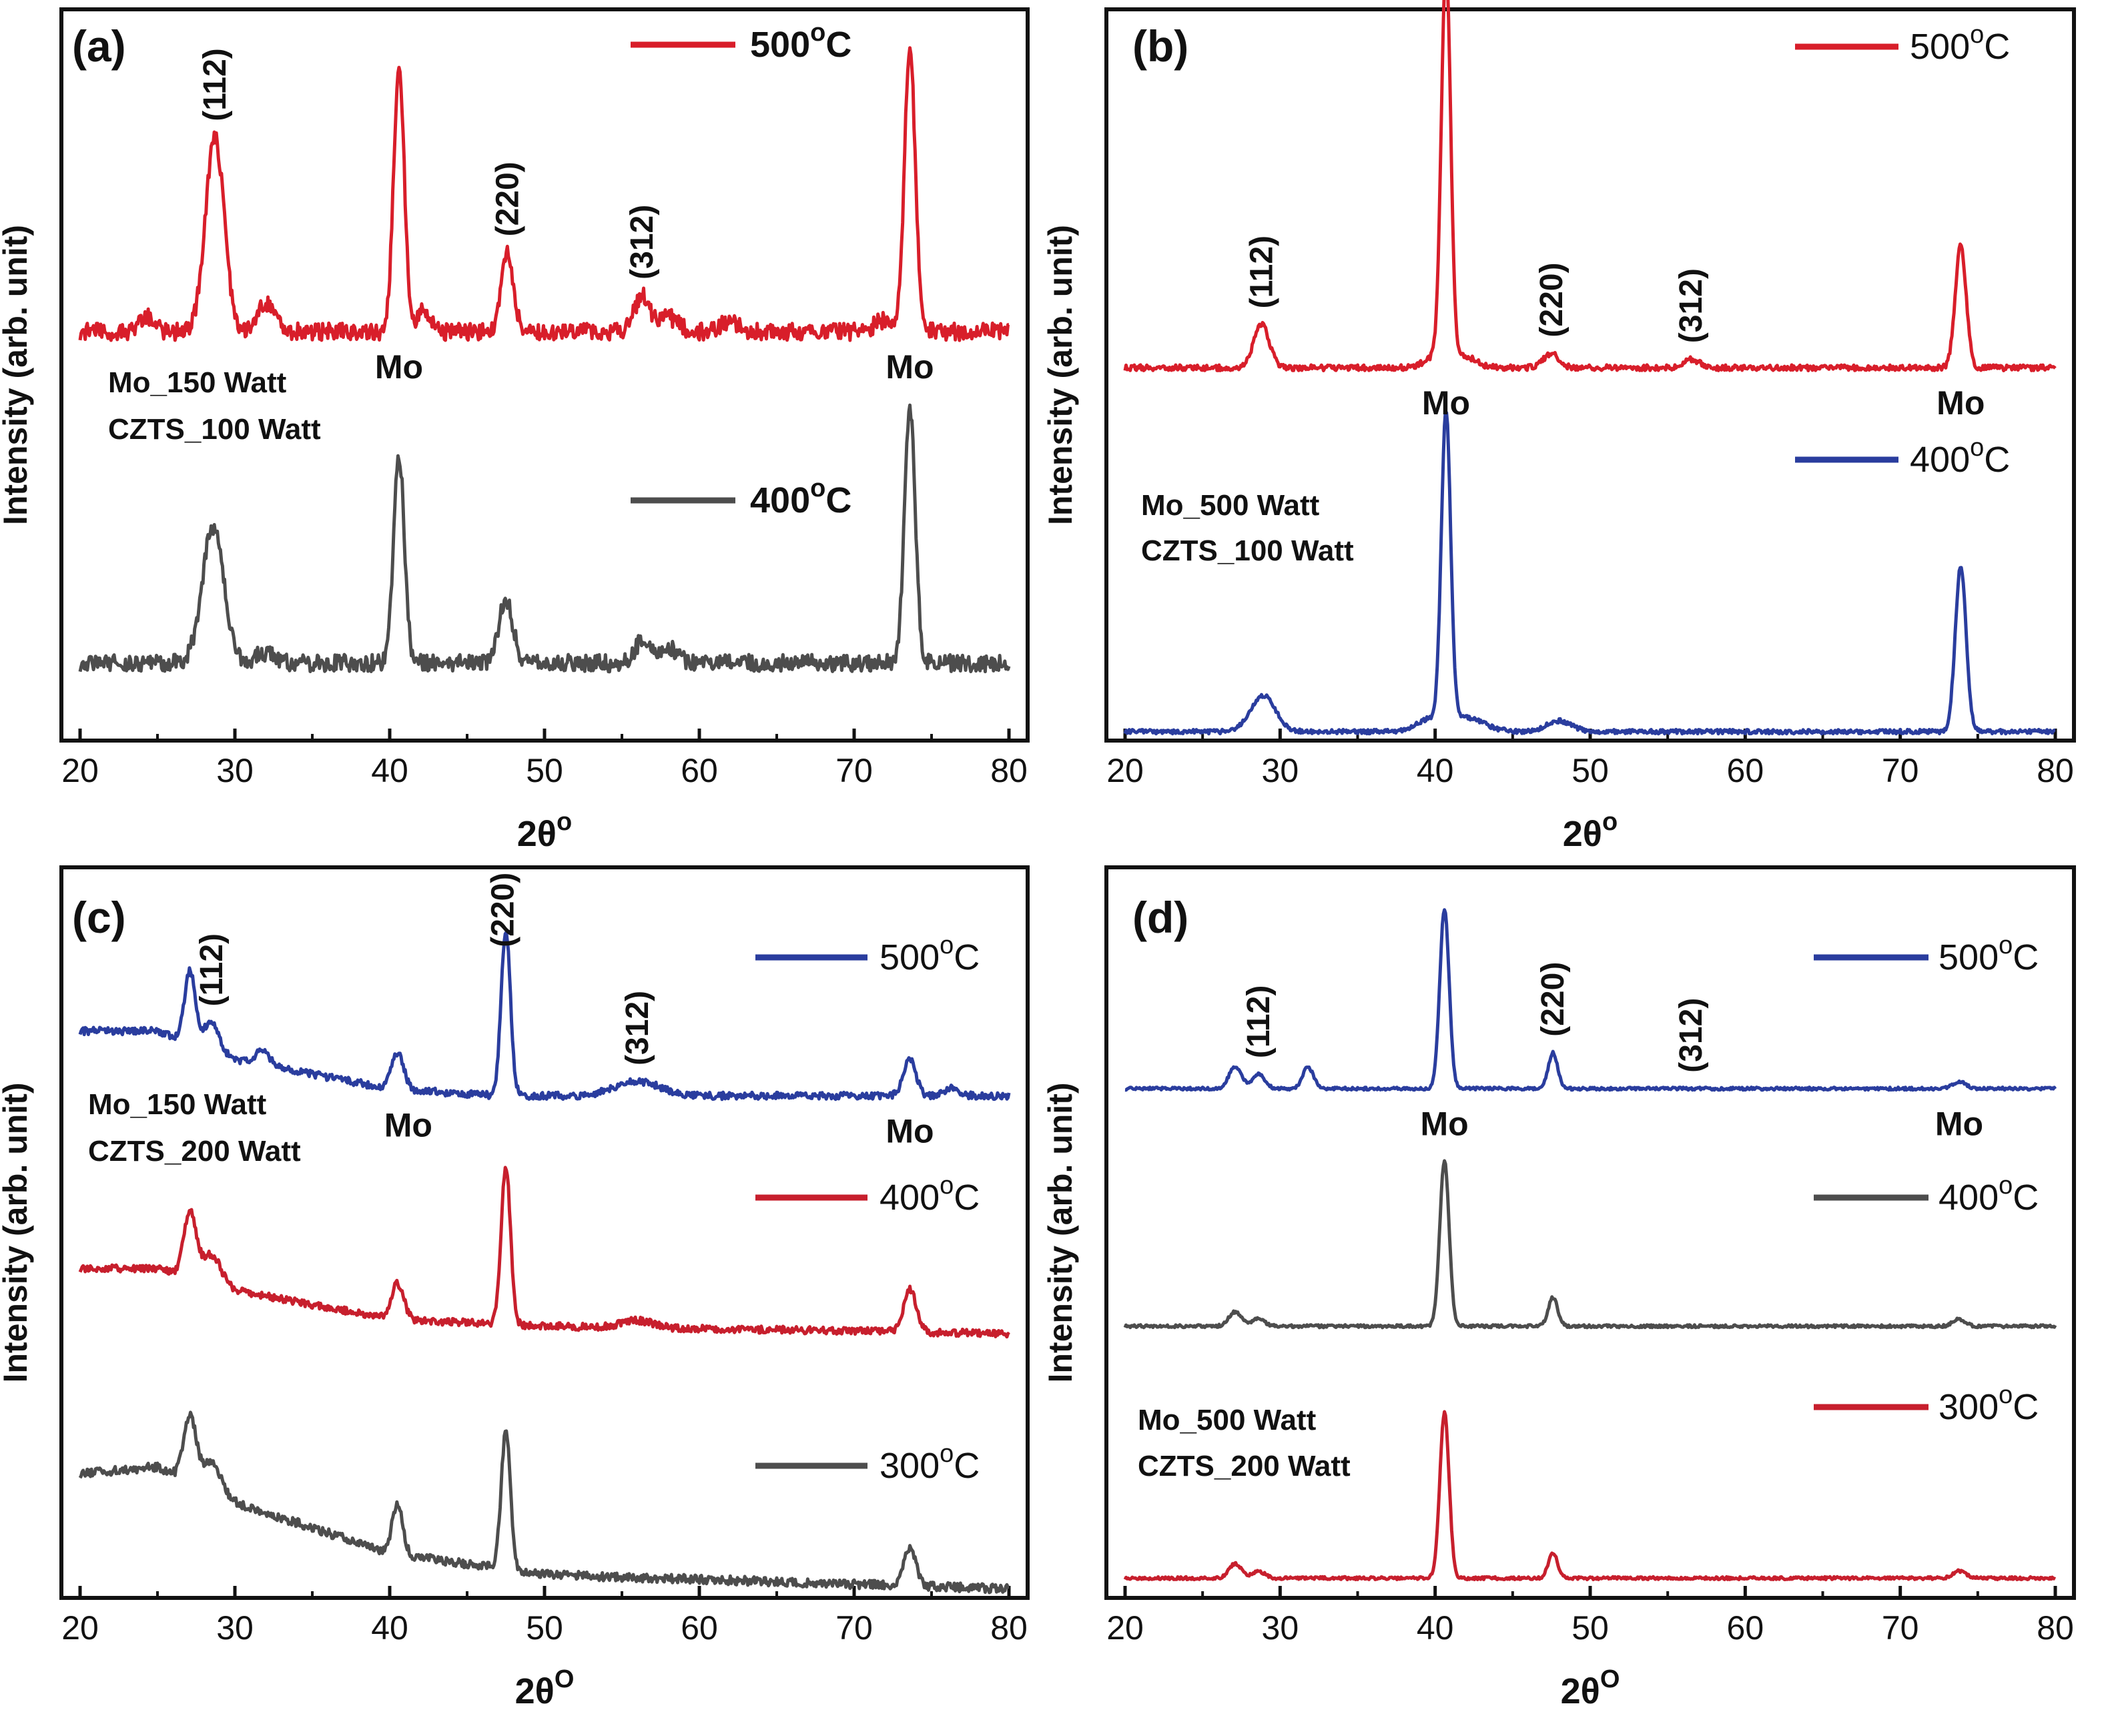 The width and height of the screenshot is (2102, 1736). What do you see at coordinates (99, 918) in the screenshot?
I see `panel-label: (c)` at bounding box center [99, 918].